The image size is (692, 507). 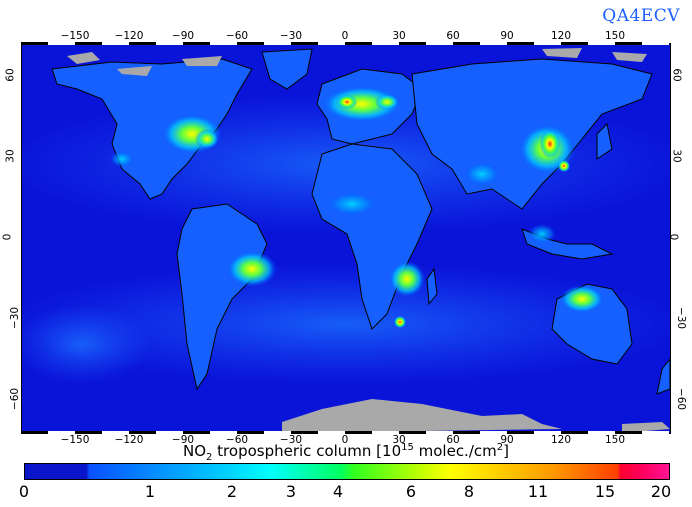 What do you see at coordinates (538, 491) in the screenshot?
I see `colorbar-label: 11` at bounding box center [538, 491].